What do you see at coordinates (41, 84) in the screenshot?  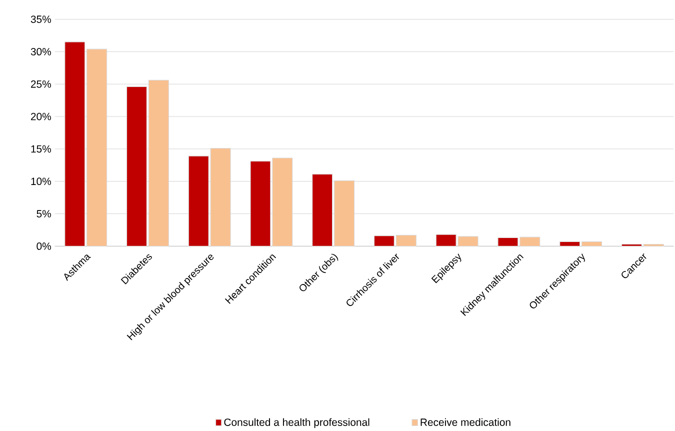 I see `y-tick-label: 25%` at bounding box center [41, 84].